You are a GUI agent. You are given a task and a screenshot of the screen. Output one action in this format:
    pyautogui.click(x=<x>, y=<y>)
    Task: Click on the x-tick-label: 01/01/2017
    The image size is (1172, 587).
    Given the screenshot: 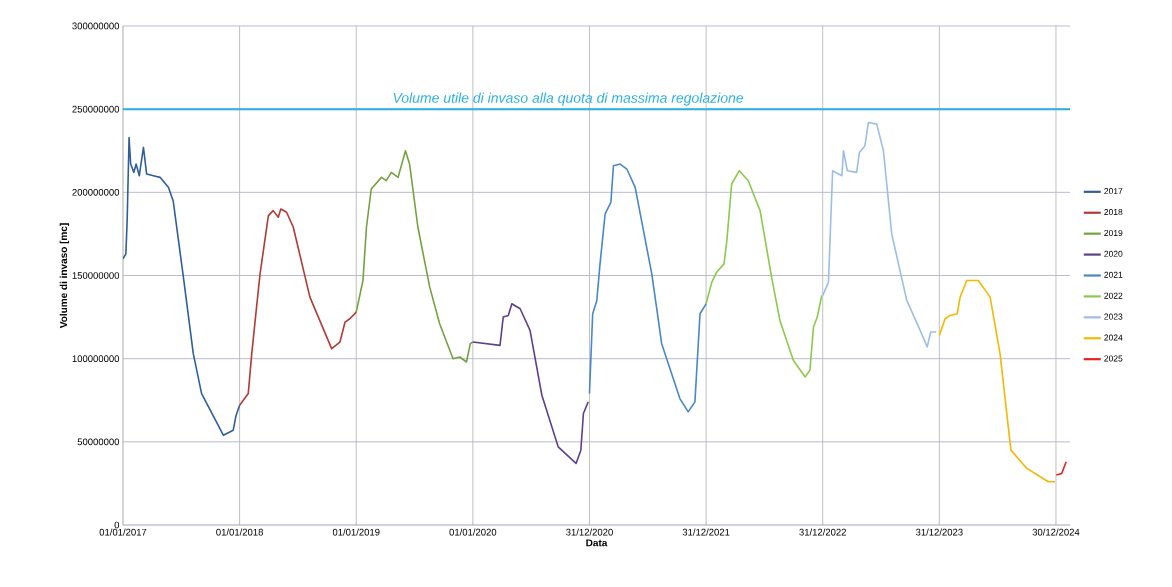 What is the action you would take?
    pyautogui.click(x=123, y=532)
    